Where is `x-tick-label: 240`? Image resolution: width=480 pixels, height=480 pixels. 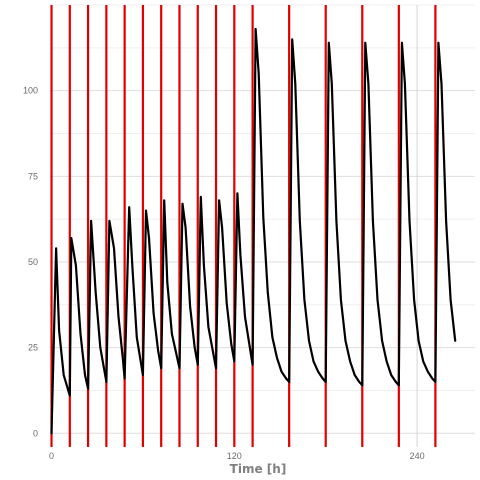
x-tick-label: 240 is located at coordinates (417, 456).